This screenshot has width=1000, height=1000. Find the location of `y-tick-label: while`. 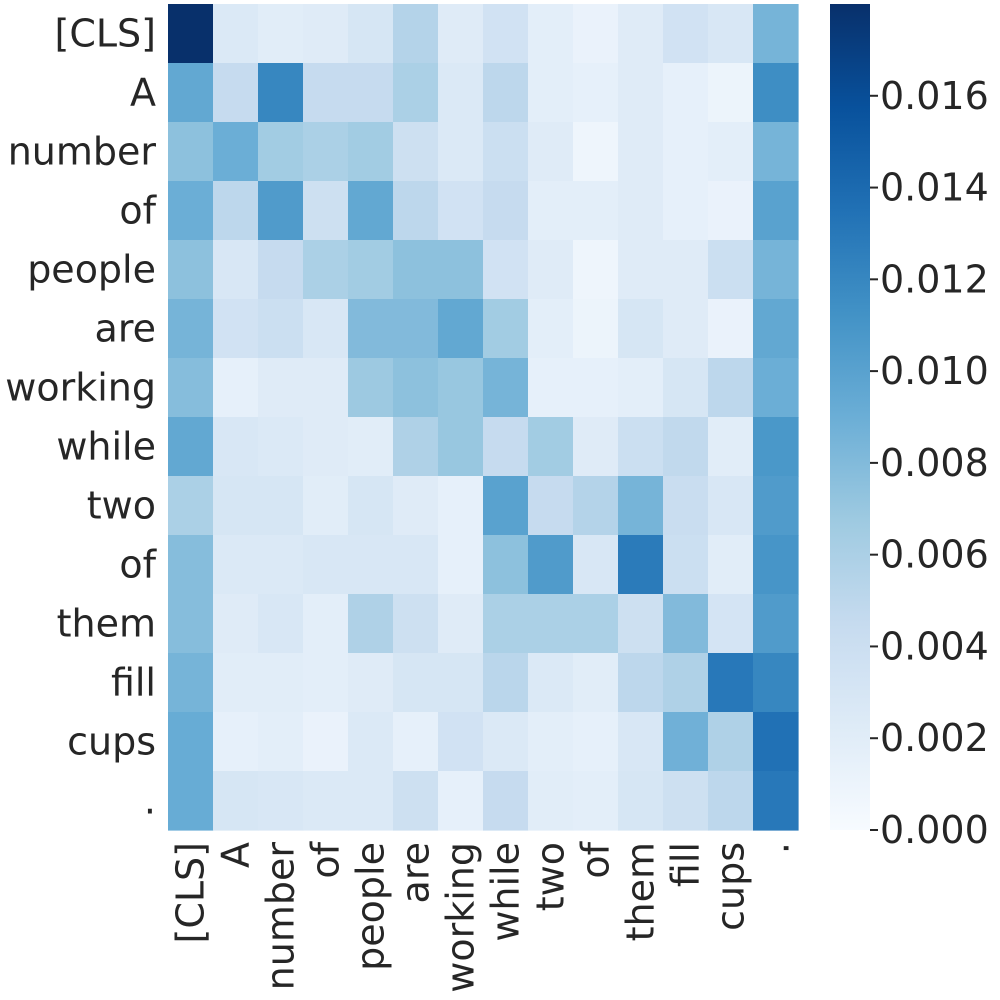

y-tick-label: while is located at coordinates (106, 447).